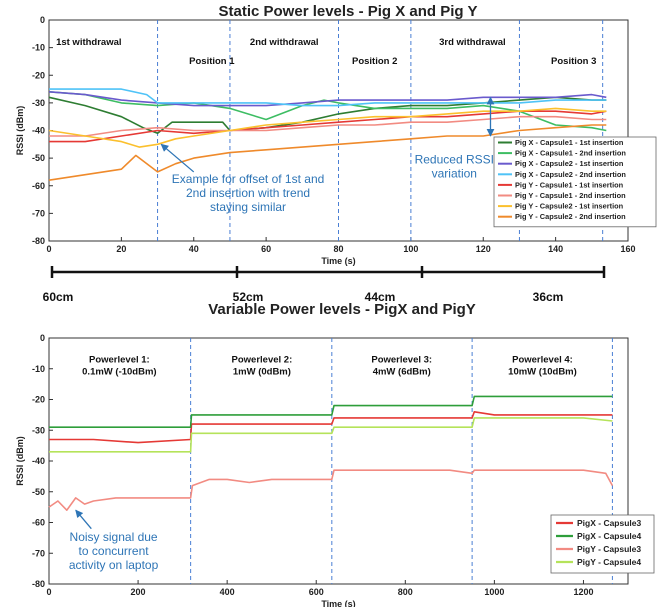 Image resolution: width=669 pixels, height=607 pixels. I want to click on legend-entry: Pig Y - Capsule1 - 1st insertion, so click(569, 184).